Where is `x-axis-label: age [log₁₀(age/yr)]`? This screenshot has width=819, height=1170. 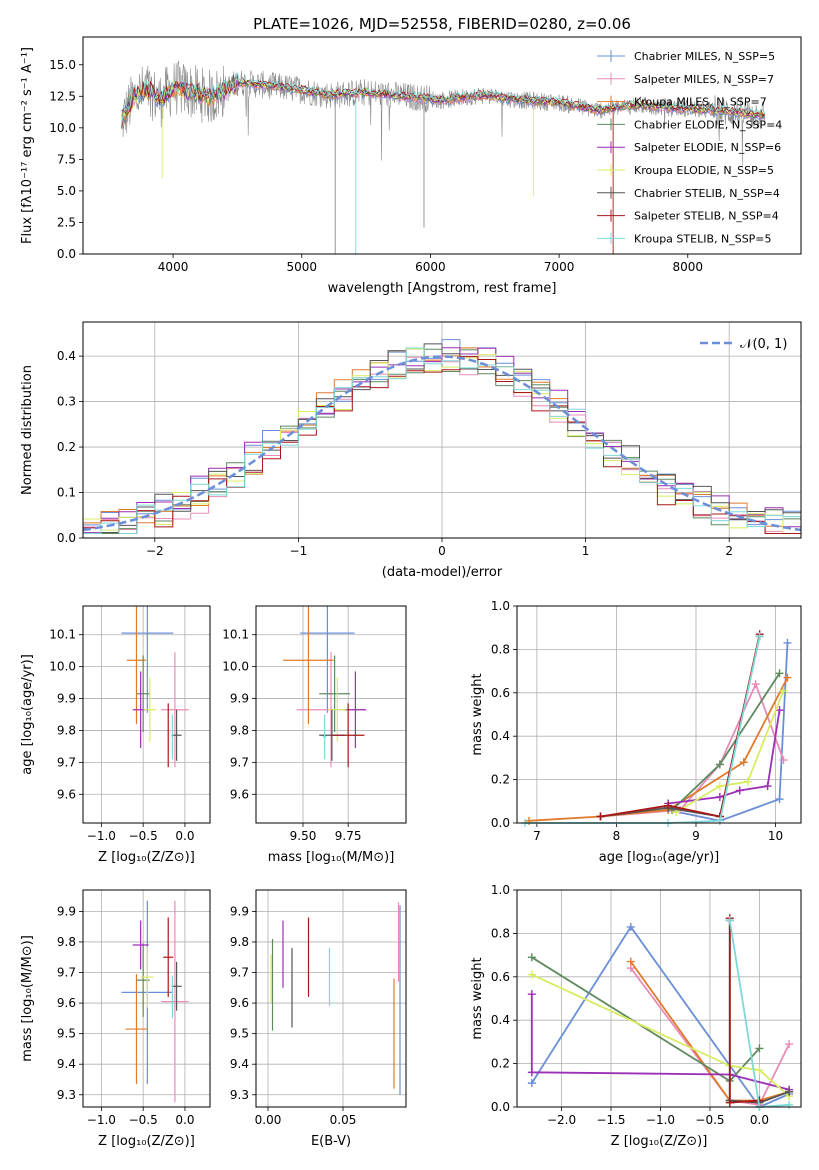
x-axis-label: age [log₁₀(age/yr)] is located at coordinates (659, 857).